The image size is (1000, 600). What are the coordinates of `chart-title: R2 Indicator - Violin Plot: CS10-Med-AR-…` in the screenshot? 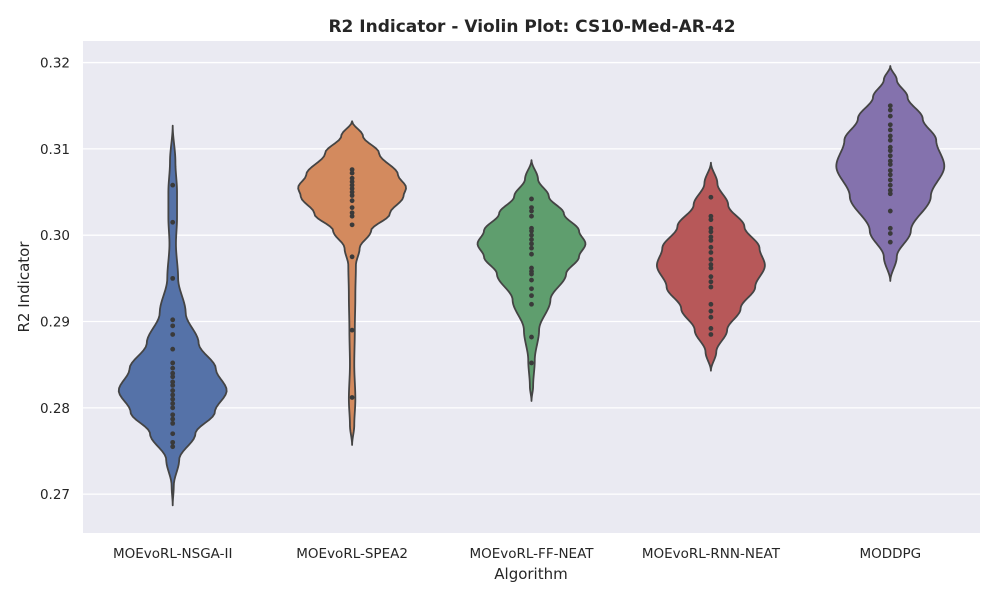 It's located at (531, 27).